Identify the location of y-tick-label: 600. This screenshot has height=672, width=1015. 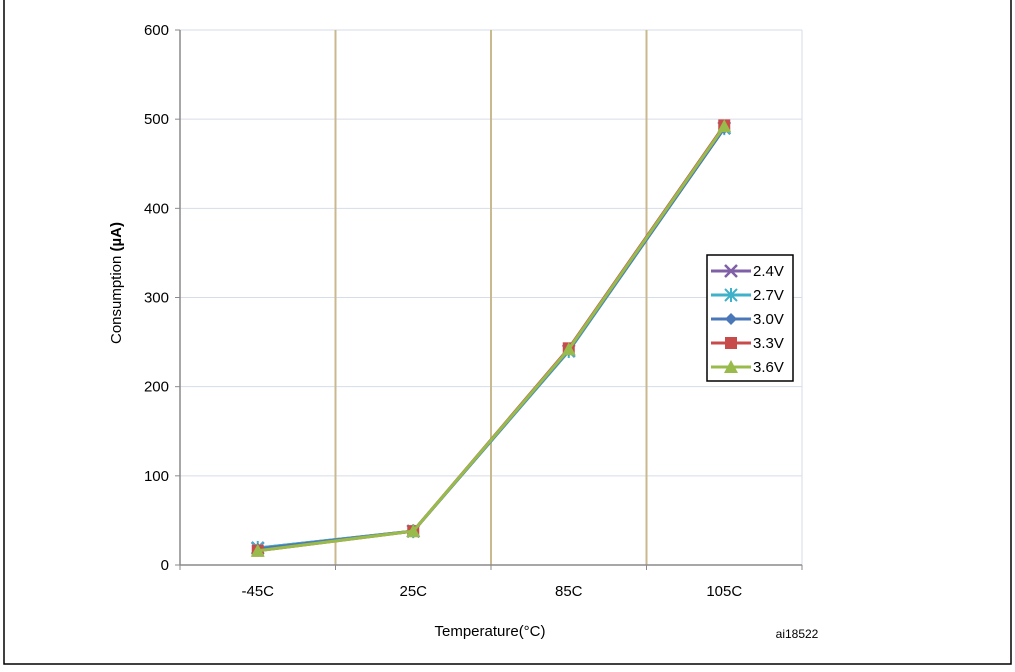
(156, 30).